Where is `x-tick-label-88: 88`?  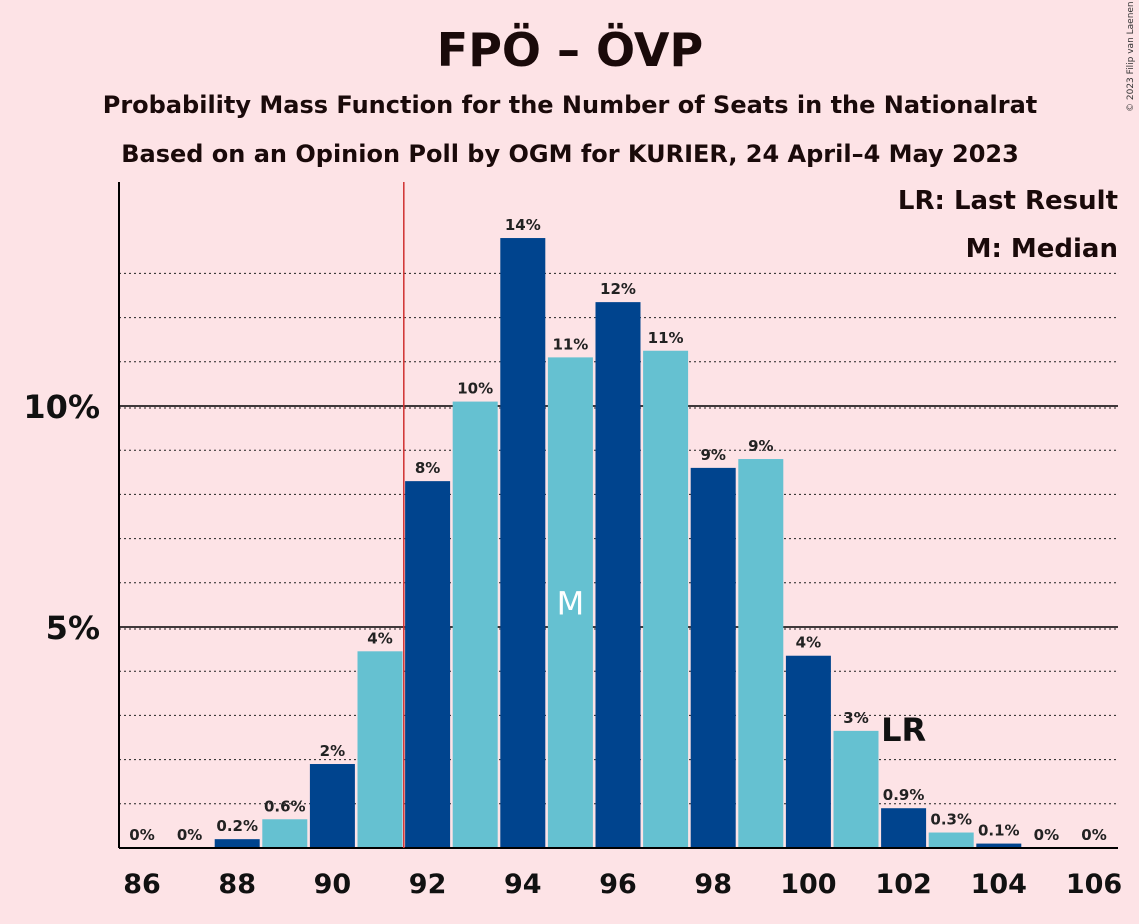 x-tick-label-88: 88 is located at coordinates (237, 884).